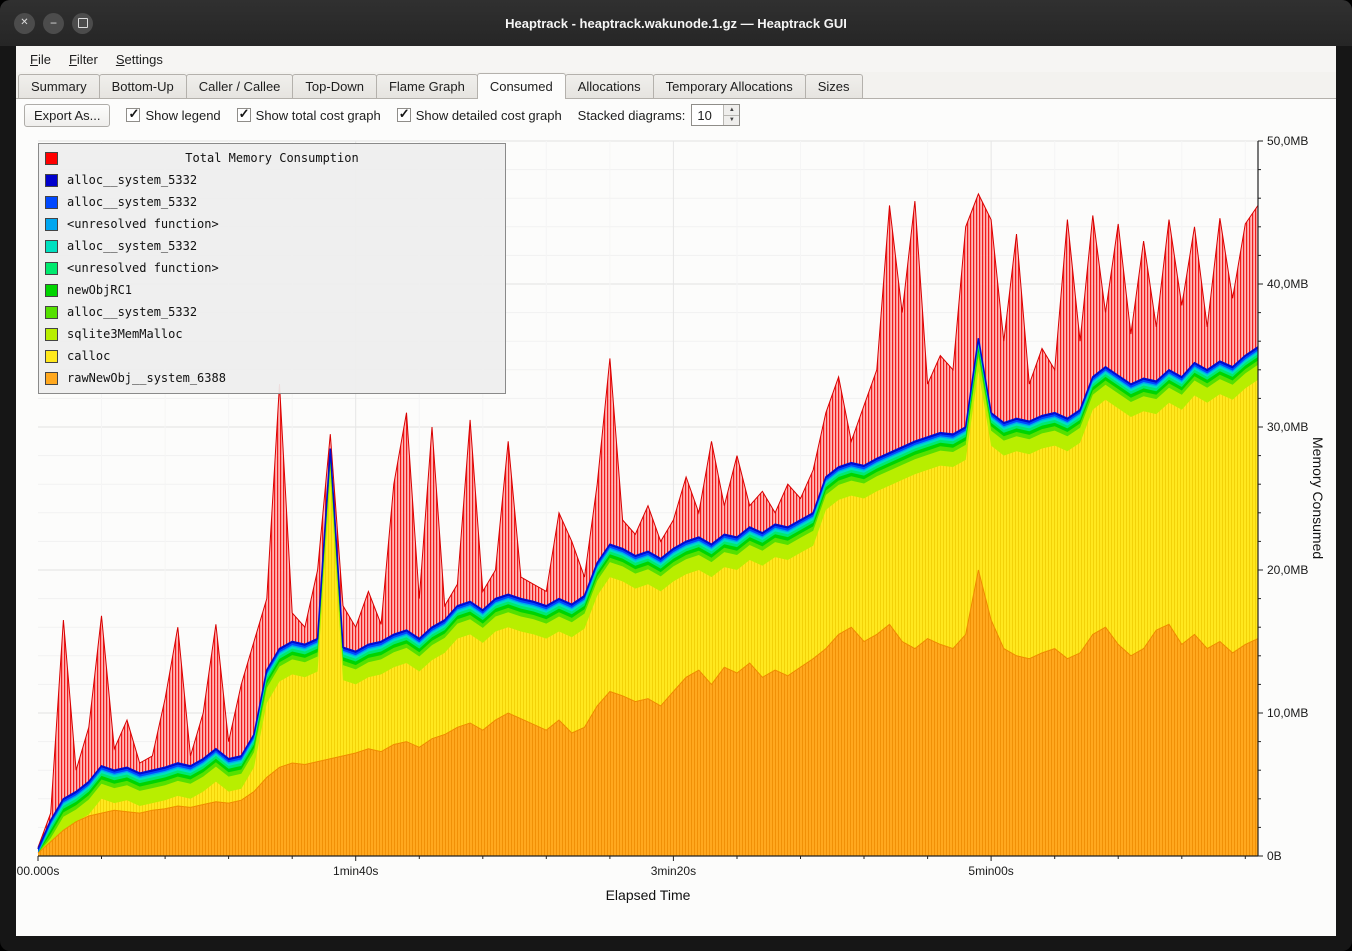 Image resolution: width=1352 pixels, height=951 pixels. Describe the element at coordinates (716, 115) in the screenshot. I see `stacked-diagrams-spinbox: 10 ▲ ▼` at that location.